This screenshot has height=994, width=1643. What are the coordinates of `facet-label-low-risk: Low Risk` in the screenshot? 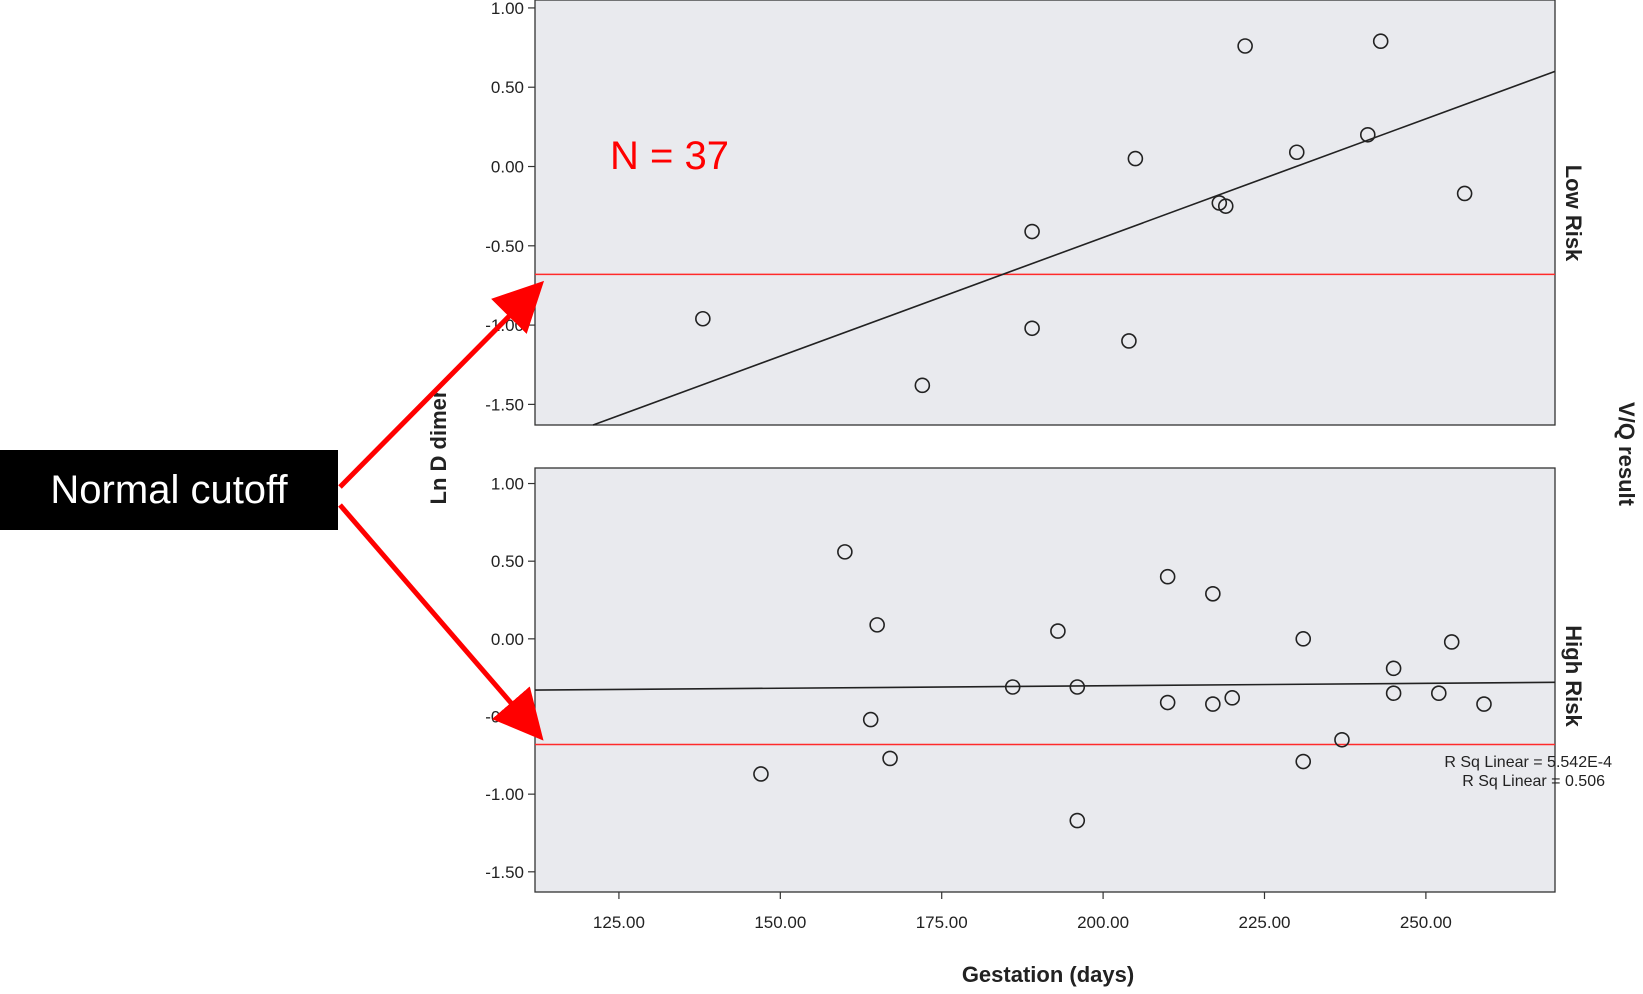 It's located at (1573, 213).